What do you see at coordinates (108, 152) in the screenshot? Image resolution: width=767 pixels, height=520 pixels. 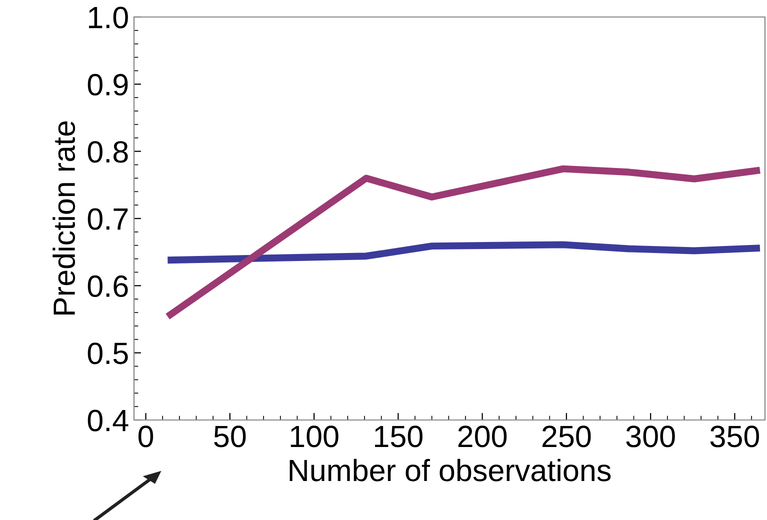 I see `y-tick-label: 0.8` at bounding box center [108, 152].